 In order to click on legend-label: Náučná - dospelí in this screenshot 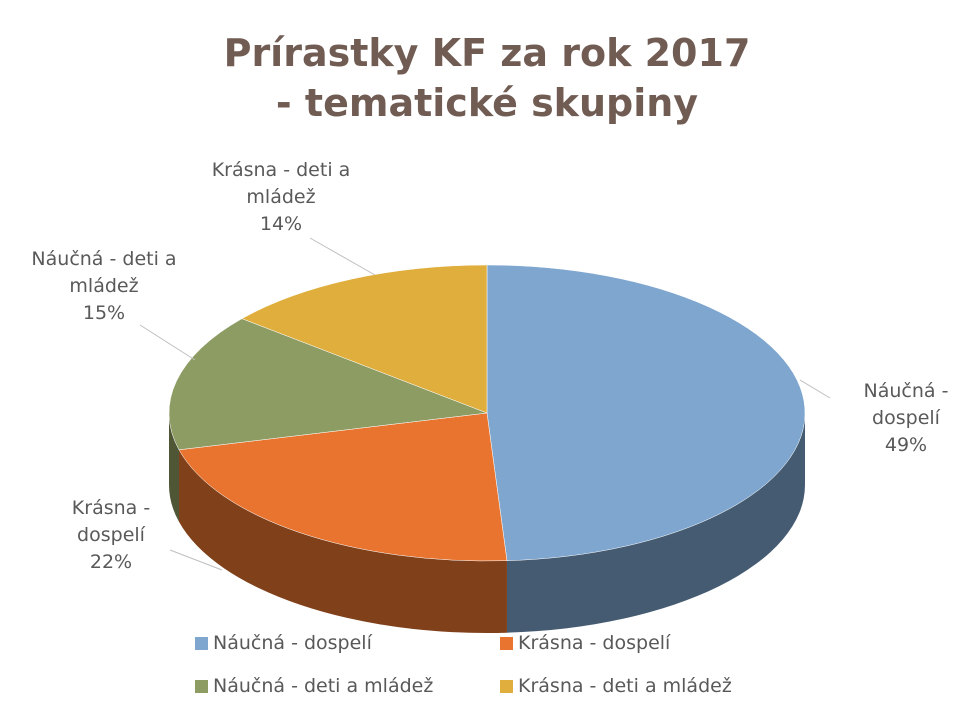, I will do `click(292, 643)`.